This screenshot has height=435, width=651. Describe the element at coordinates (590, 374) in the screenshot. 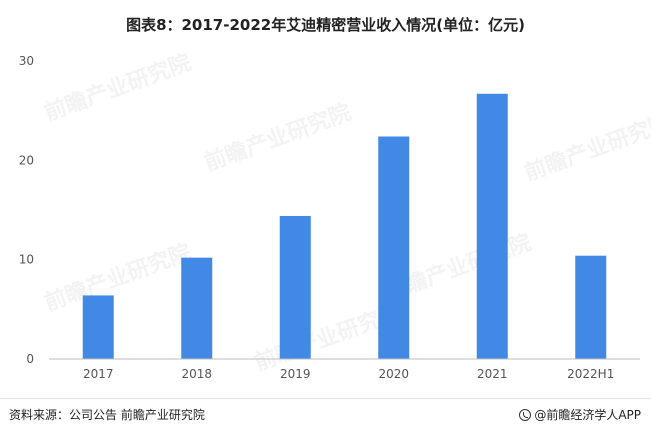

I see `x-tick-label: 2022H1` at that location.